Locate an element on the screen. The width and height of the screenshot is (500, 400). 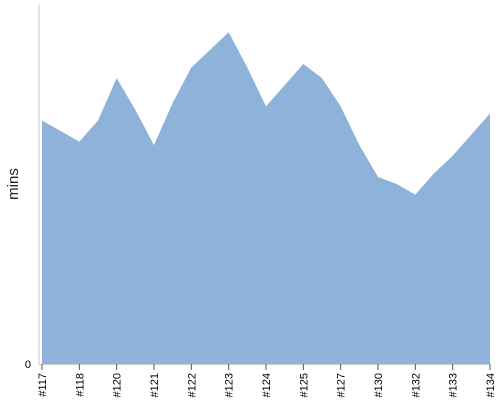
y-tick-layer: 0 is located at coordinates (28, 365).